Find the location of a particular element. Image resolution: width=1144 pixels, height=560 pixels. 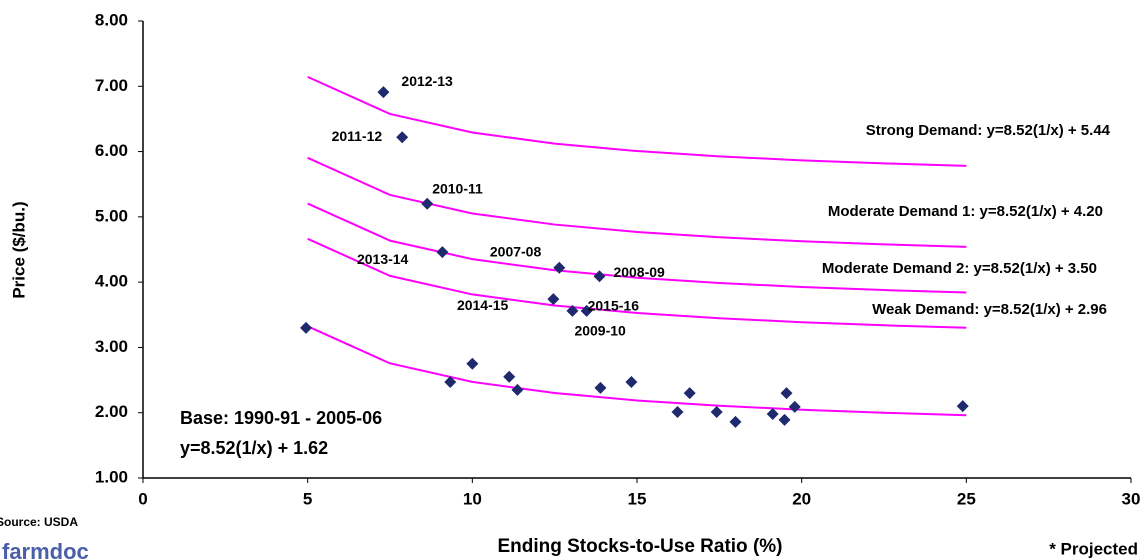

curve-label: Weak Demand: y=8.52(1/x) + 2.96 is located at coordinates (989, 309).